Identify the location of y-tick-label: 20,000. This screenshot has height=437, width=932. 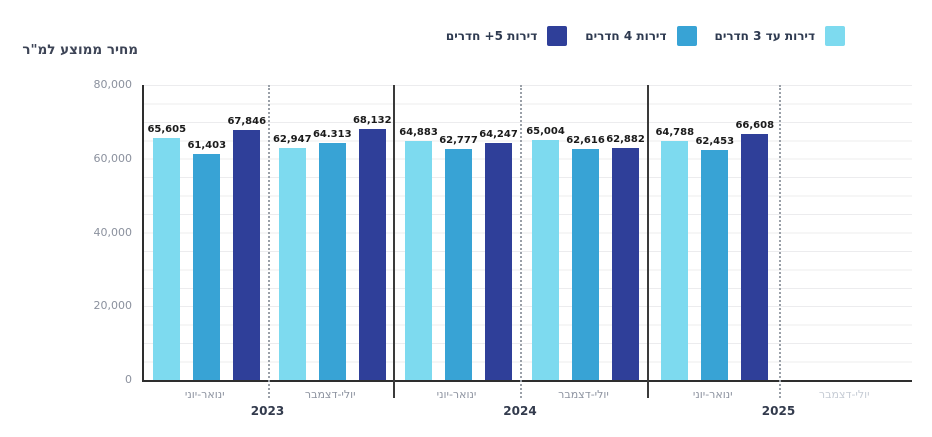
(113, 306).